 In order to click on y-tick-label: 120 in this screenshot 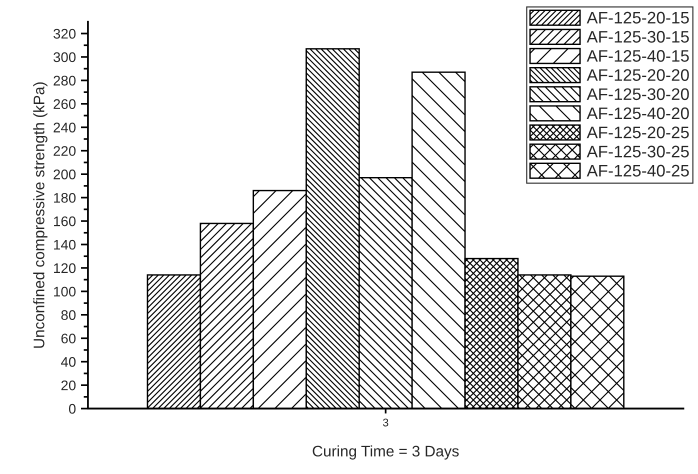, I will do `click(65, 268)`.